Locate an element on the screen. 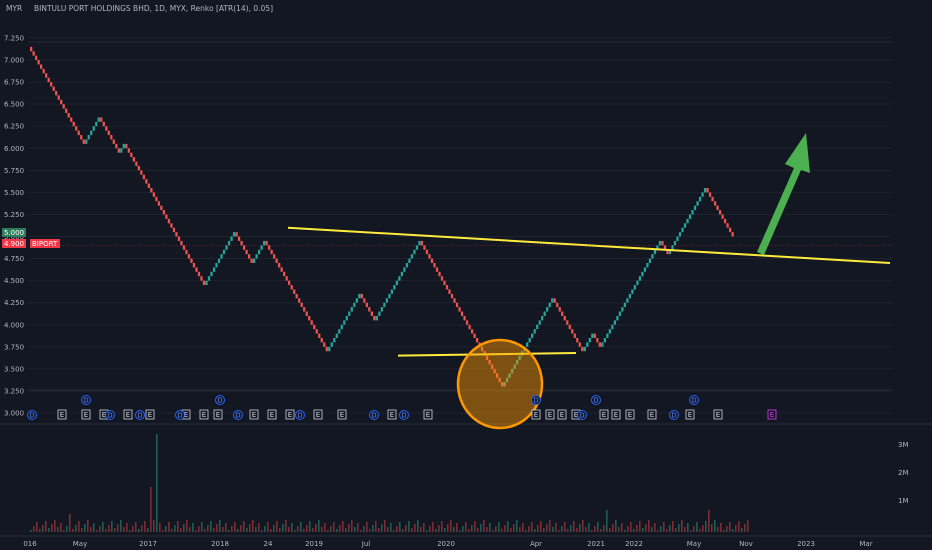  volume-bars is located at coordinates (389, 483).